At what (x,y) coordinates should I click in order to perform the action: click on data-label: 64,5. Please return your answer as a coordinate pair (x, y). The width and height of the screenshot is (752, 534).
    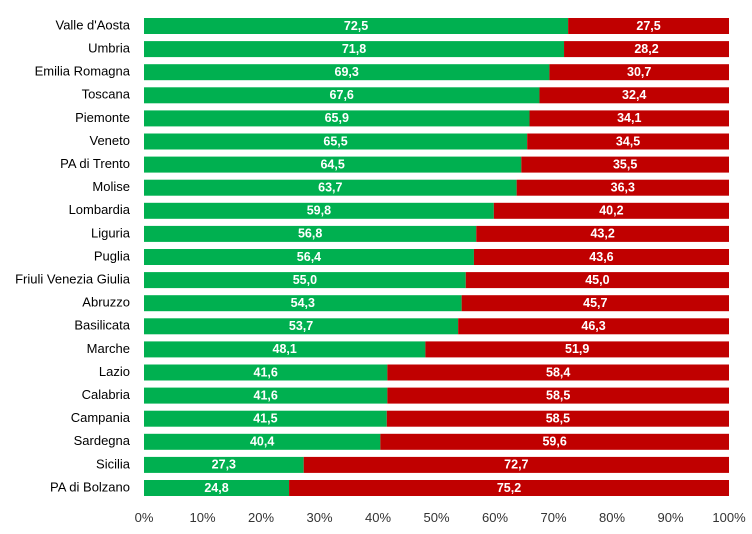
    Looking at the image, I should click on (332, 164).